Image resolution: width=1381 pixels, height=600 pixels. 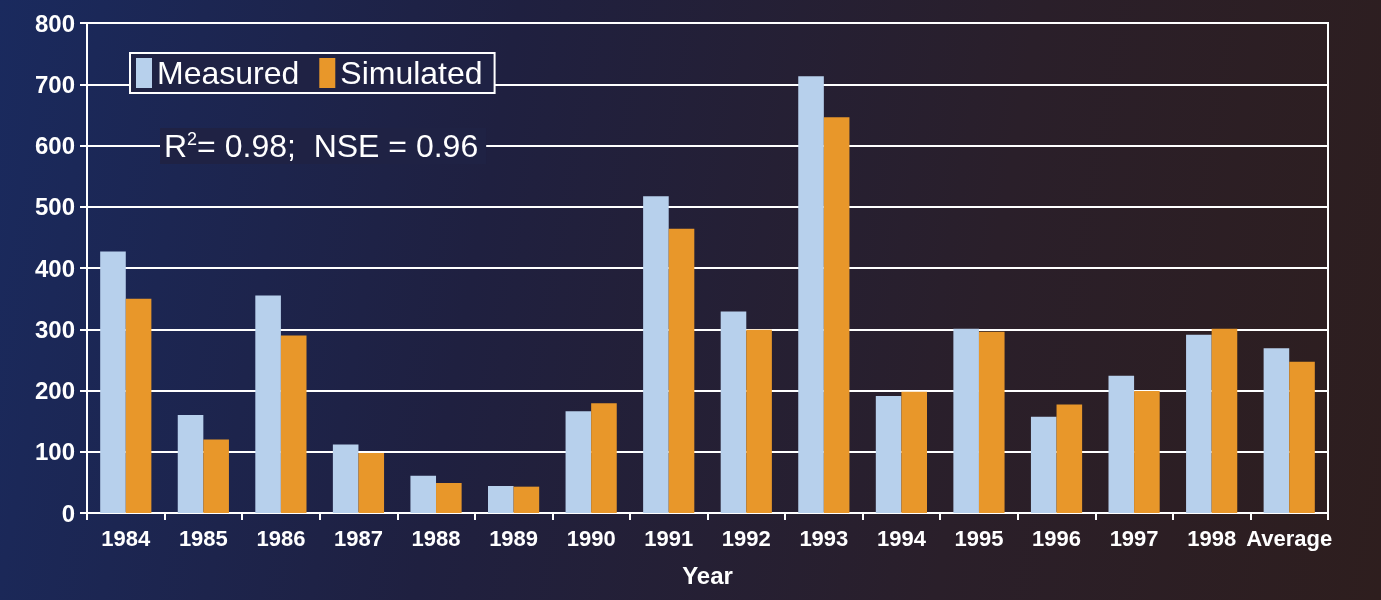 What do you see at coordinates (436, 538) in the screenshot?
I see `x-tick-label: 1988` at bounding box center [436, 538].